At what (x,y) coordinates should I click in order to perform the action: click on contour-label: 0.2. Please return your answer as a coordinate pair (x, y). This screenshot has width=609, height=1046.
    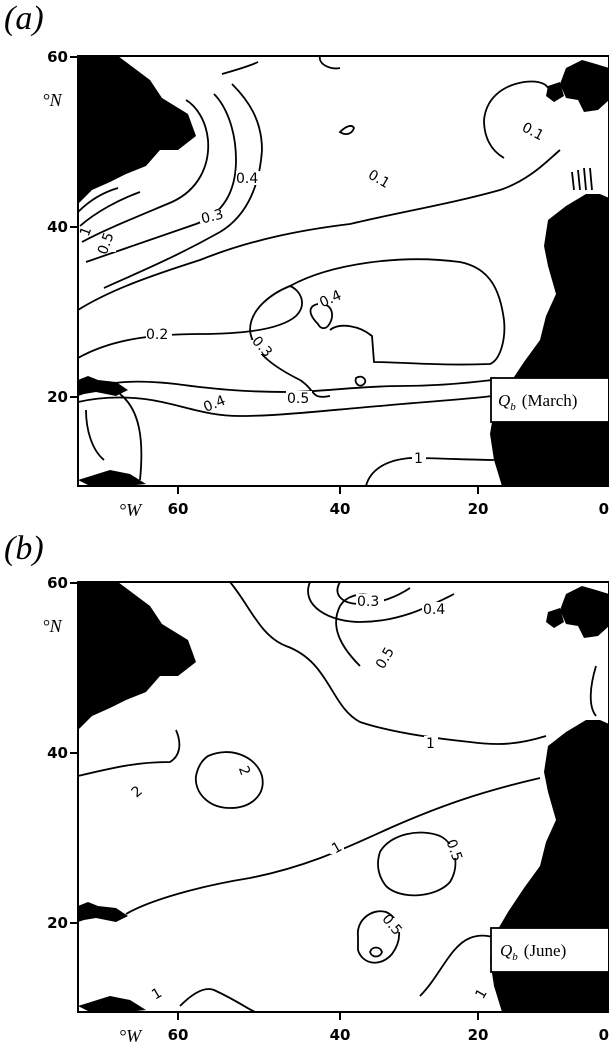
    Looking at the image, I should click on (157, 335).